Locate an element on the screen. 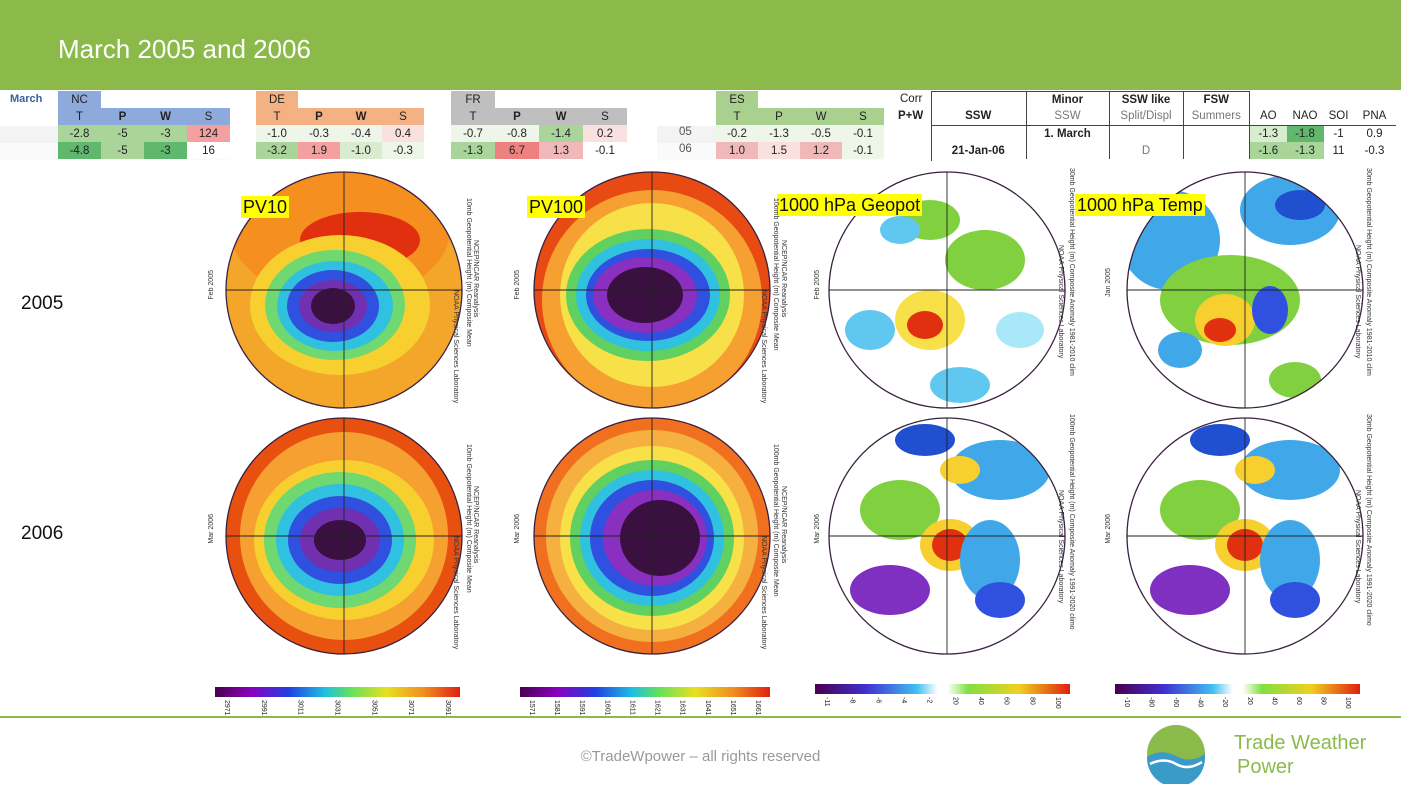 The image size is (1401, 788). cell: -0.4 is located at coordinates (361, 133).